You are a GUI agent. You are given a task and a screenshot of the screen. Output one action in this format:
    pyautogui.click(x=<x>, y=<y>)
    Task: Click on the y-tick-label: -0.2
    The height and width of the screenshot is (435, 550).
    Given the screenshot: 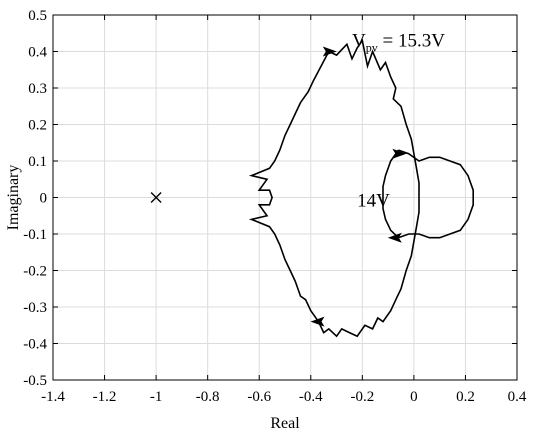 What is the action you would take?
    pyautogui.click(x=35, y=272)
    